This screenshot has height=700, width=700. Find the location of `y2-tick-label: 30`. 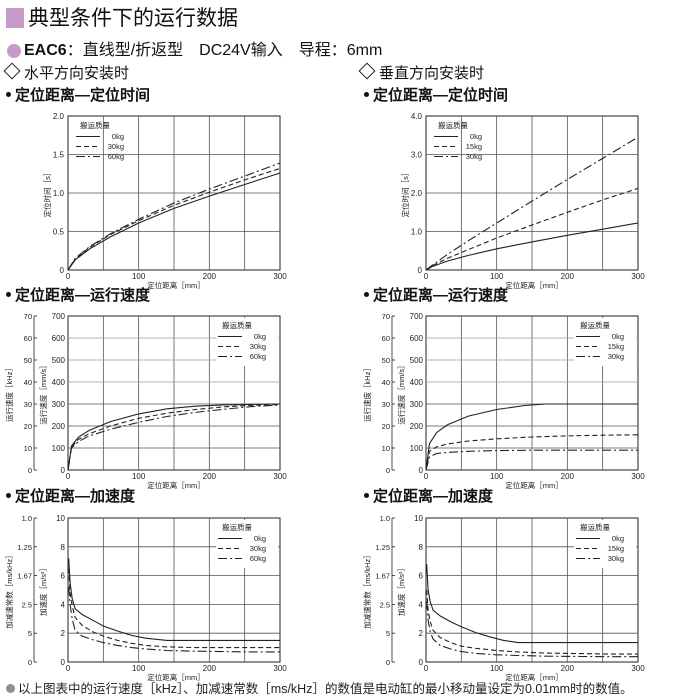

y2-tick-label: 30 is located at coordinates (386, 404).